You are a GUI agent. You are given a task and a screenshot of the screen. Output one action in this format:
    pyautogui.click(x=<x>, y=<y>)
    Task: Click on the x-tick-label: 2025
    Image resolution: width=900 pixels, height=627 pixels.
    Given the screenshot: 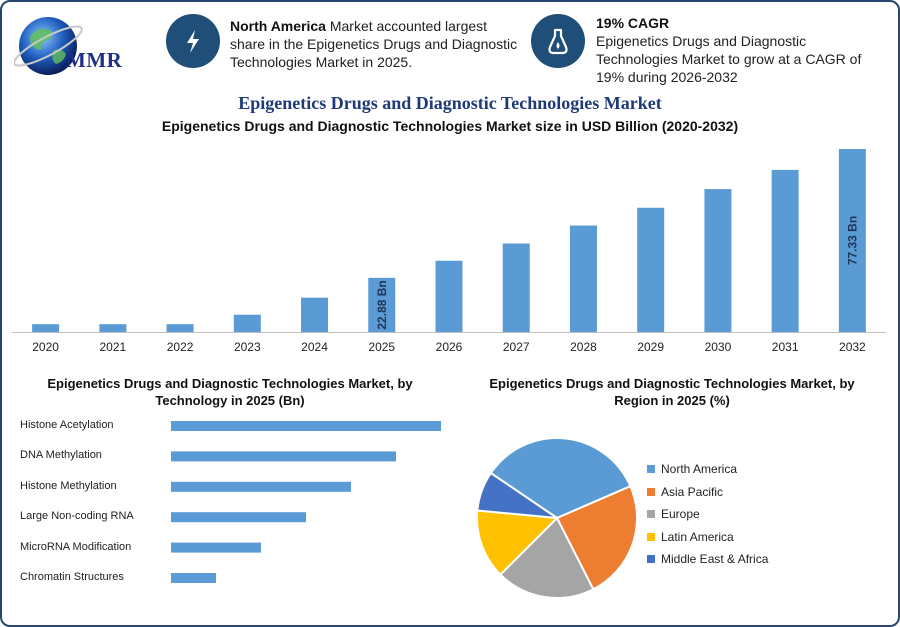 What is the action you would take?
    pyautogui.click(x=381, y=347)
    